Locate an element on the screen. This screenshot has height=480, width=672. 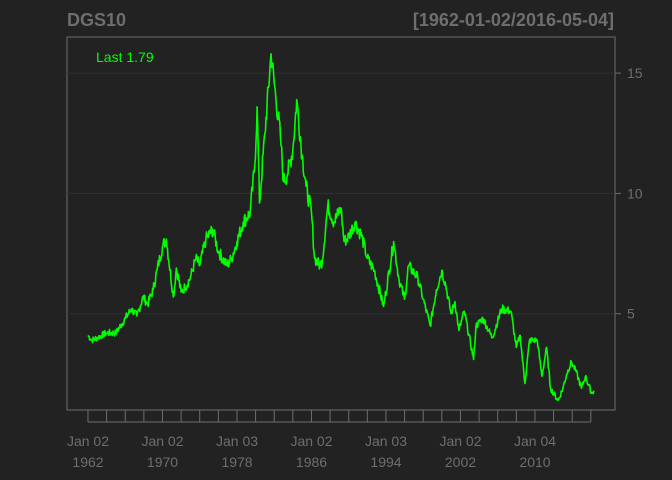
y-axis: 5 10 15 is located at coordinates (629, 193).